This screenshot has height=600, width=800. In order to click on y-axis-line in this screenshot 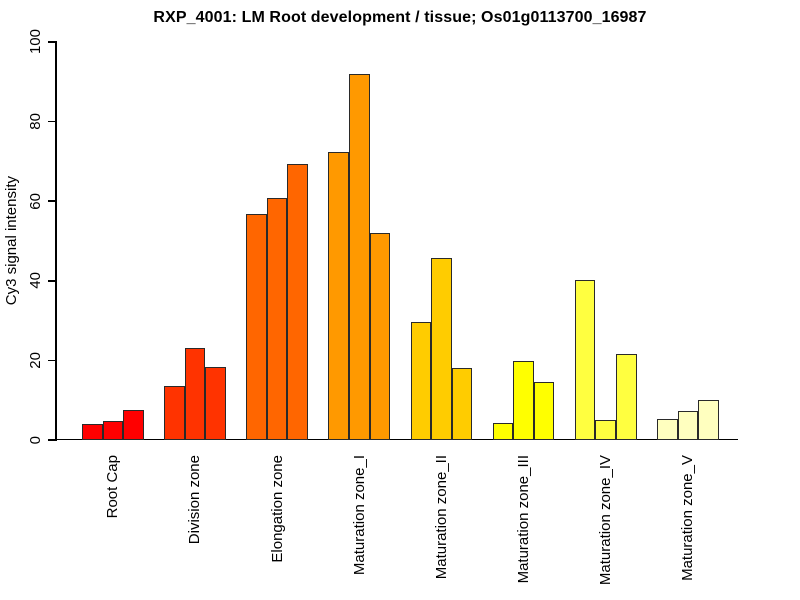, I will do `click(56, 241)`.